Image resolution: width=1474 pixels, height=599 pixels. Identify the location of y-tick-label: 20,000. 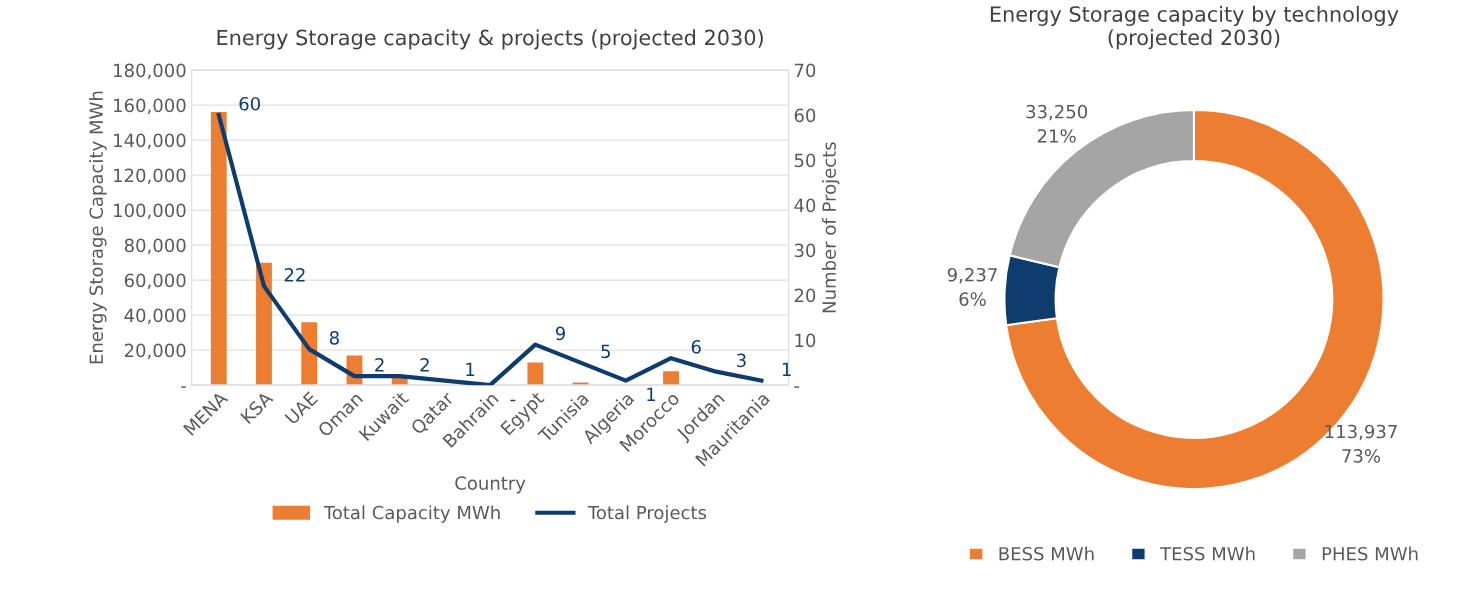
(155, 351).